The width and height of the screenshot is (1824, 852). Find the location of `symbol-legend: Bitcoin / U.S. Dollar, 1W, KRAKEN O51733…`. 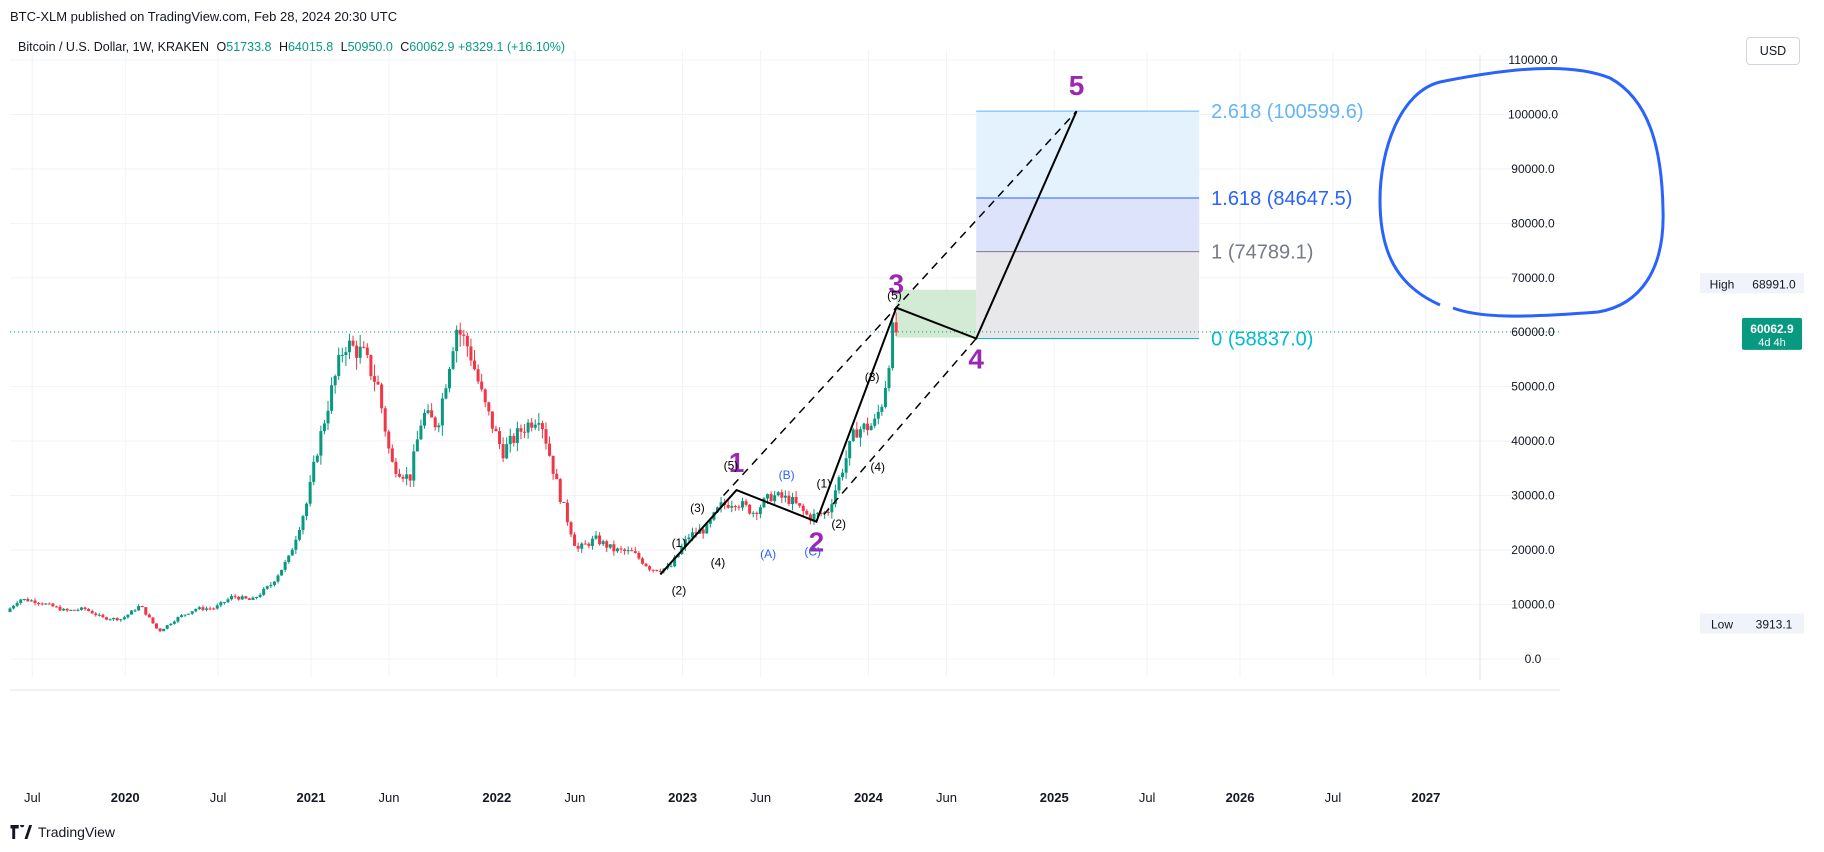

symbol-legend: Bitcoin / U.S. Dollar, 1W, KRAKEN O51733… is located at coordinates (291, 47).